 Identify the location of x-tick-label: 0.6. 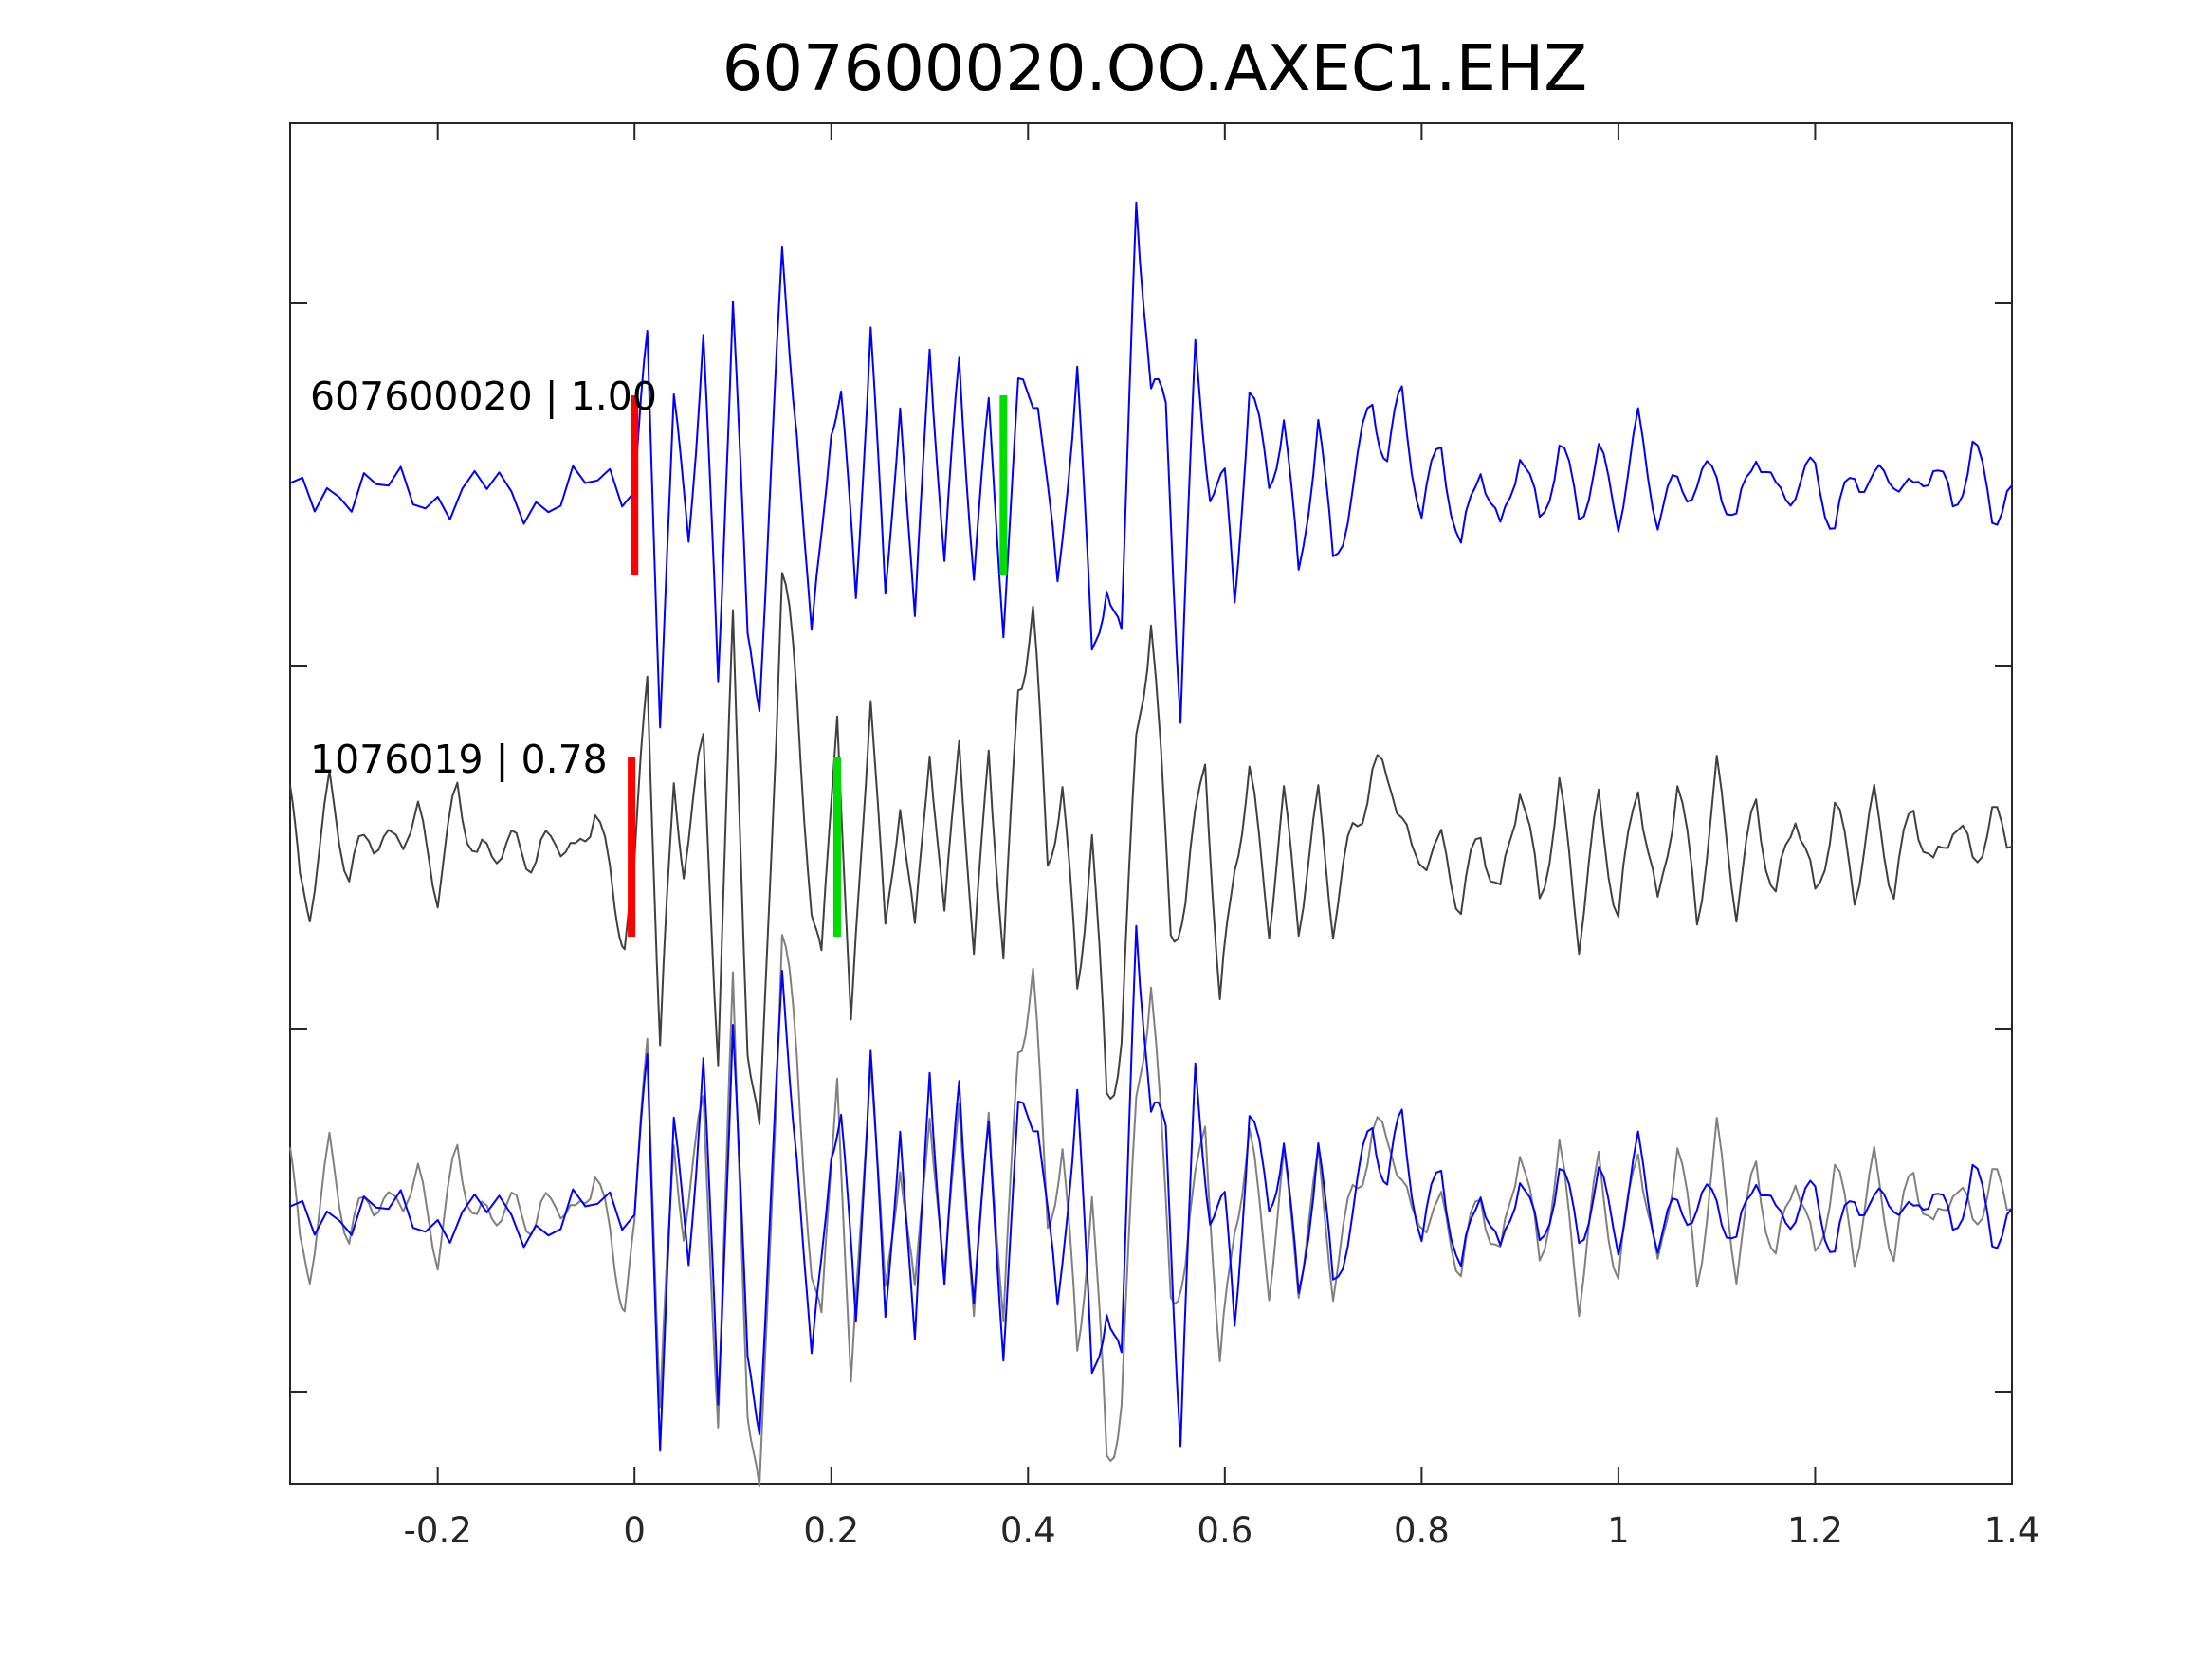
(1224, 1530).